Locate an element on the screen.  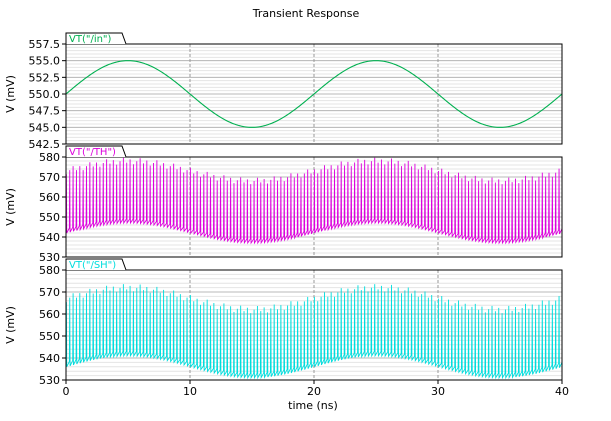
x-tick-label: 10 is located at coordinates (190, 391).